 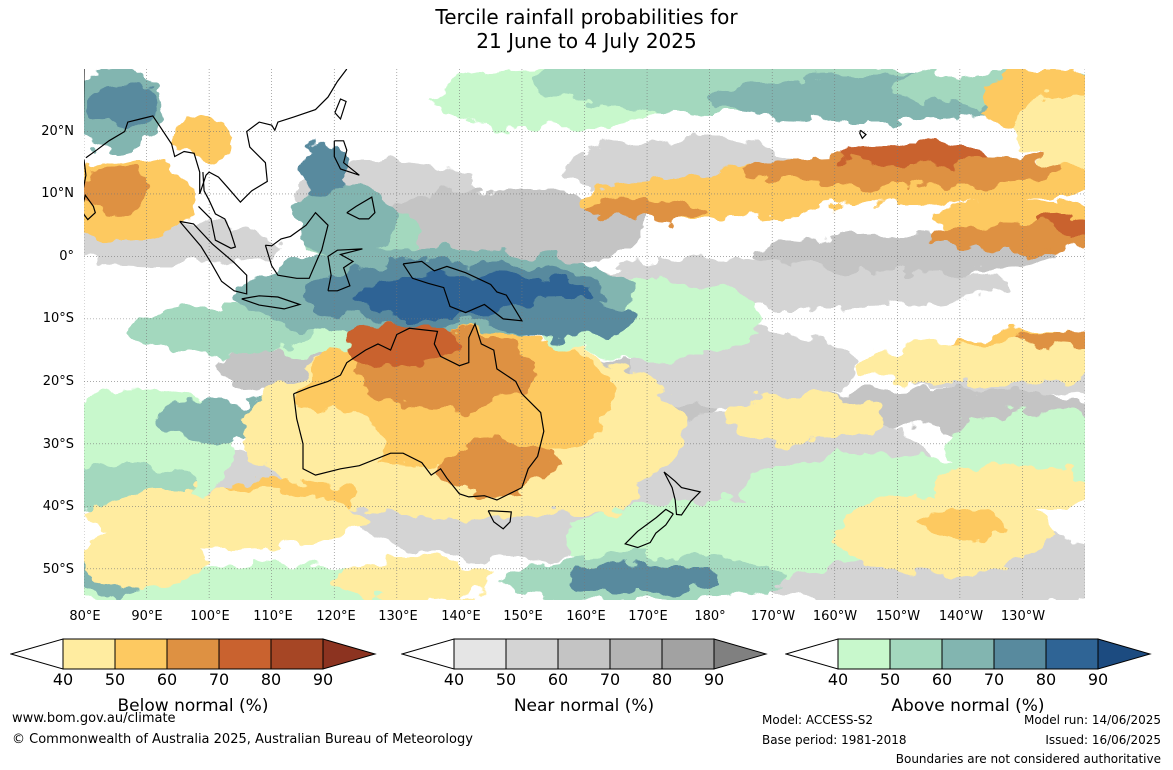 What do you see at coordinates (85, 616) in the screenshot?
I see `lon-label: 80°E` at bounding box center [85, 616].